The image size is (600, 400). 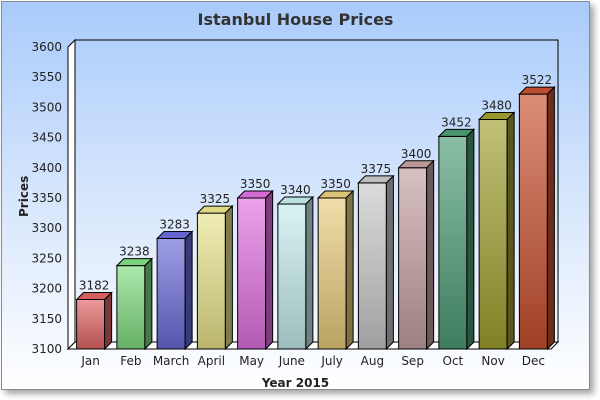 What do you see at coordinates (537, 80) in the screenshot?
I see `value-label: 3522` at bounding box center [537, 80].